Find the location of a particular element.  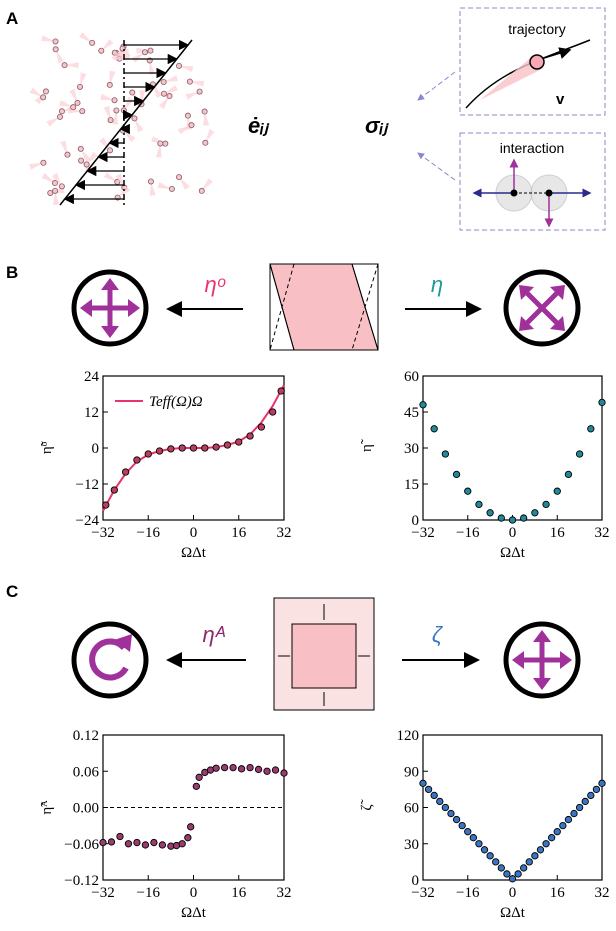

shear-arrows is located at coordinates (126, 122).